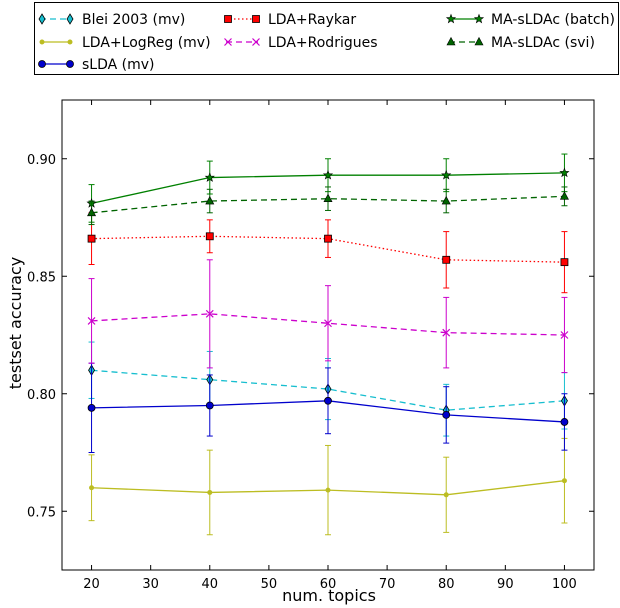 This screenshot has width=620, height=608. I want to click on legend-label: MA-sLDAc (batch), so click(553, 20).